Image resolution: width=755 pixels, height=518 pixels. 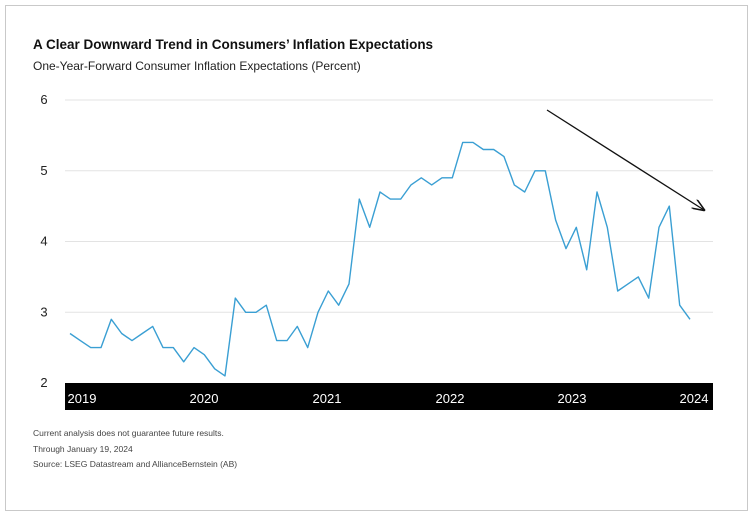 What do you see at coordinates (625, 159) in the screenshot?
I see `trend-arrow-icon` at bounding box center [625, 159].